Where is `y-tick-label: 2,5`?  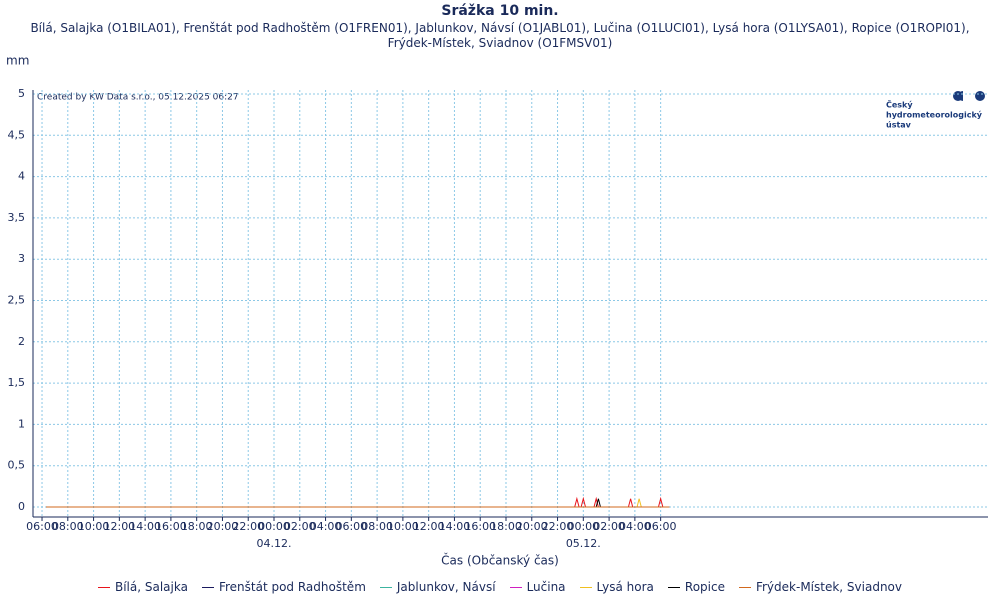 y-tick-label: 2,5 is located at coordinates (17, 300).